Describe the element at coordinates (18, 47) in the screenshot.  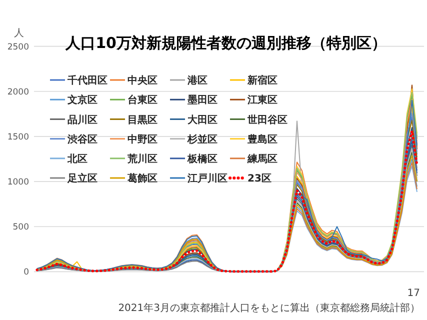
I see `y-tick-label: 2500` at that location.